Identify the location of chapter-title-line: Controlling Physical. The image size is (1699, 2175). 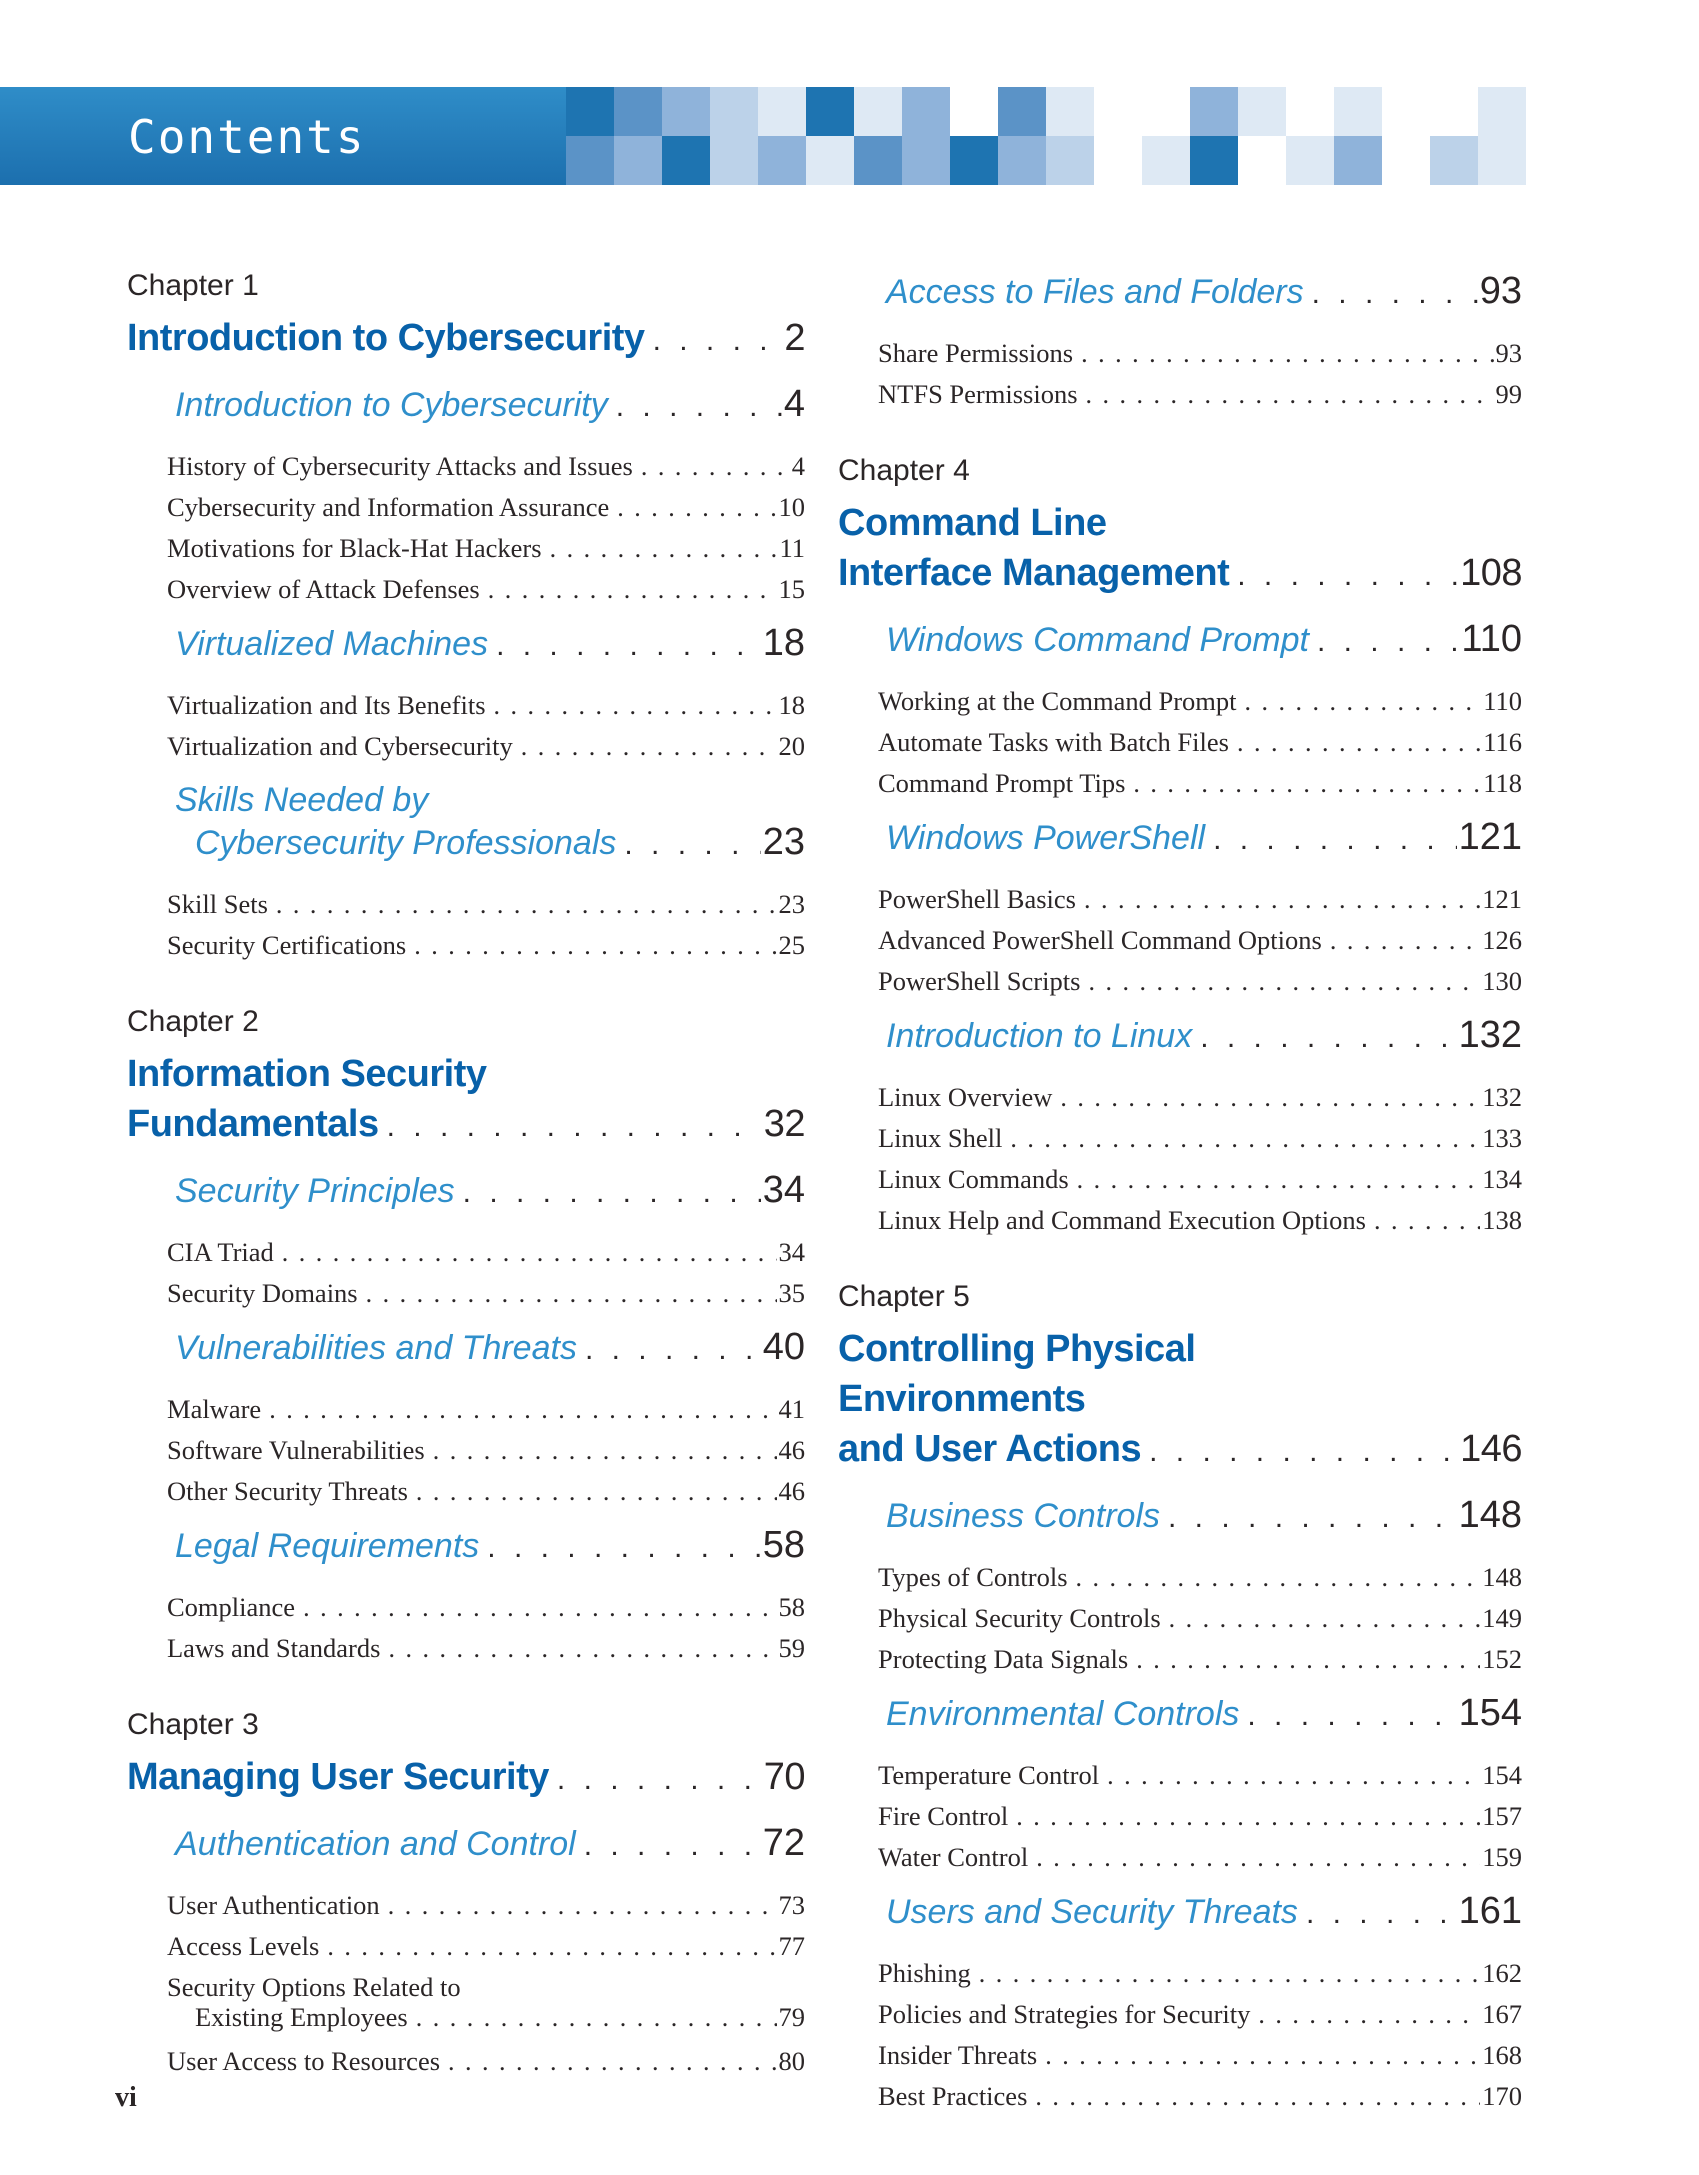
(1180, 1349).